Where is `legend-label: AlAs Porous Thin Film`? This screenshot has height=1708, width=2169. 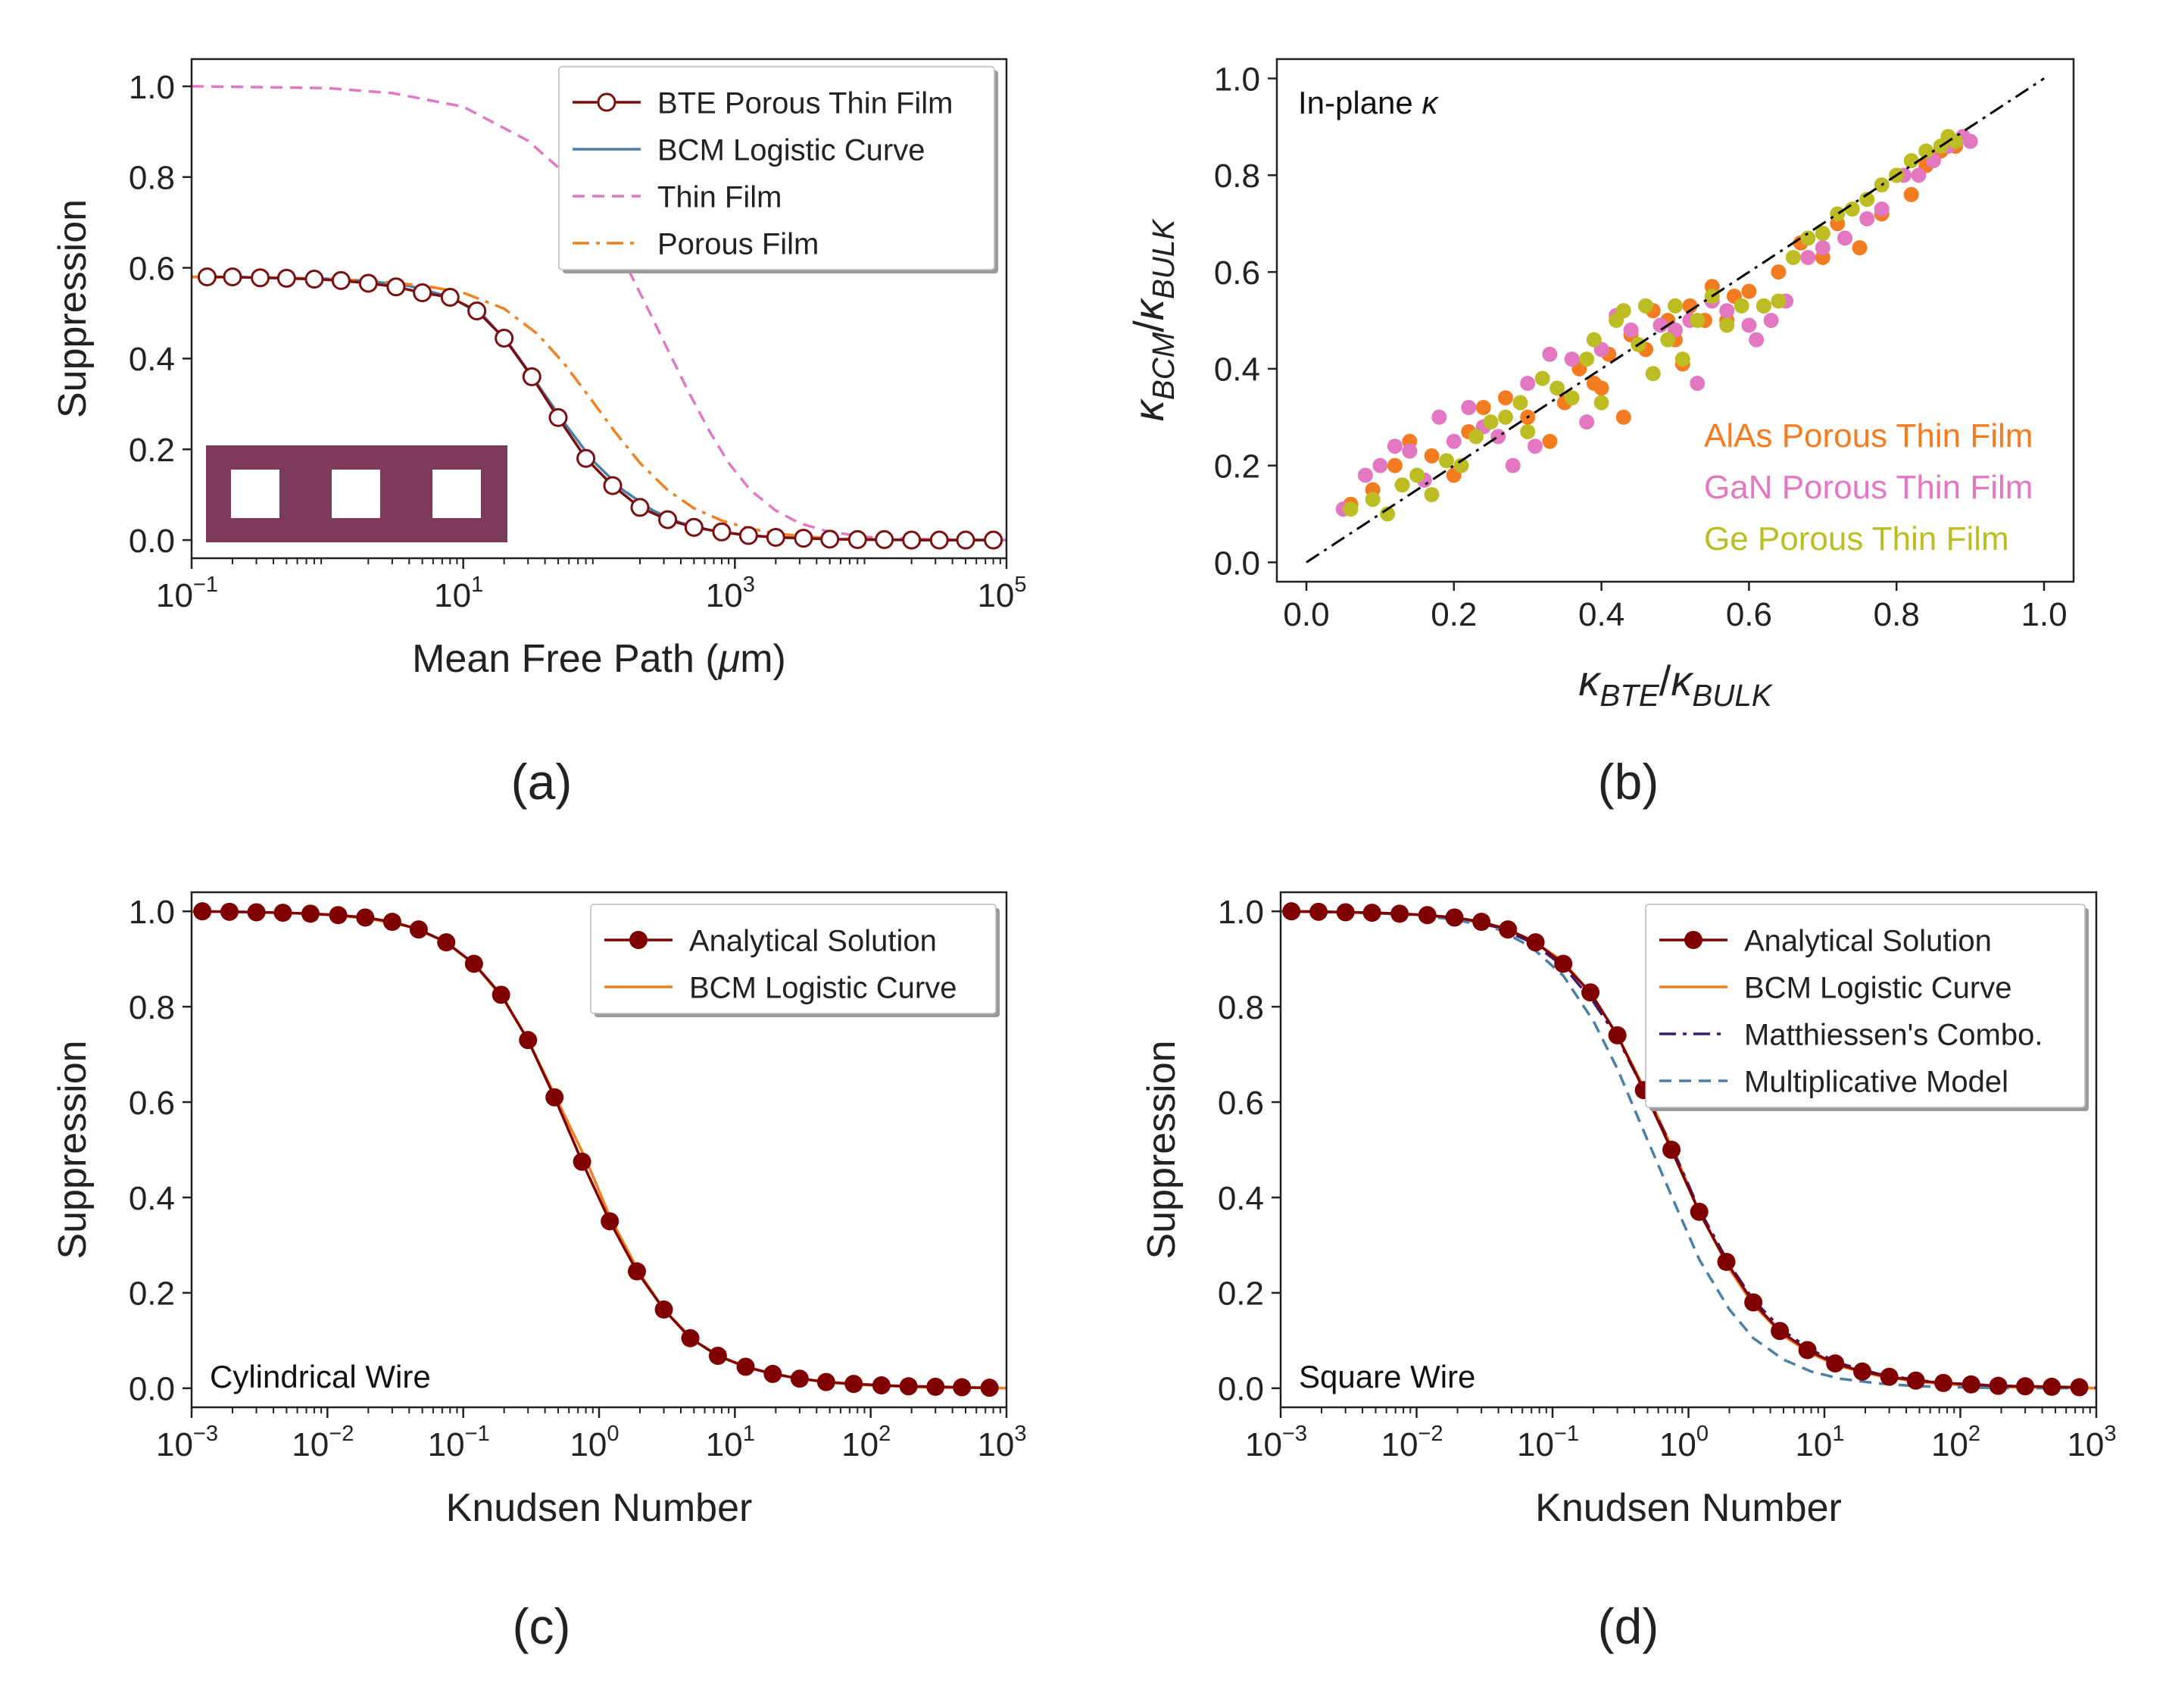
legend-label: AlAs Porous Thin Film is located at coordinates (1868, 435).